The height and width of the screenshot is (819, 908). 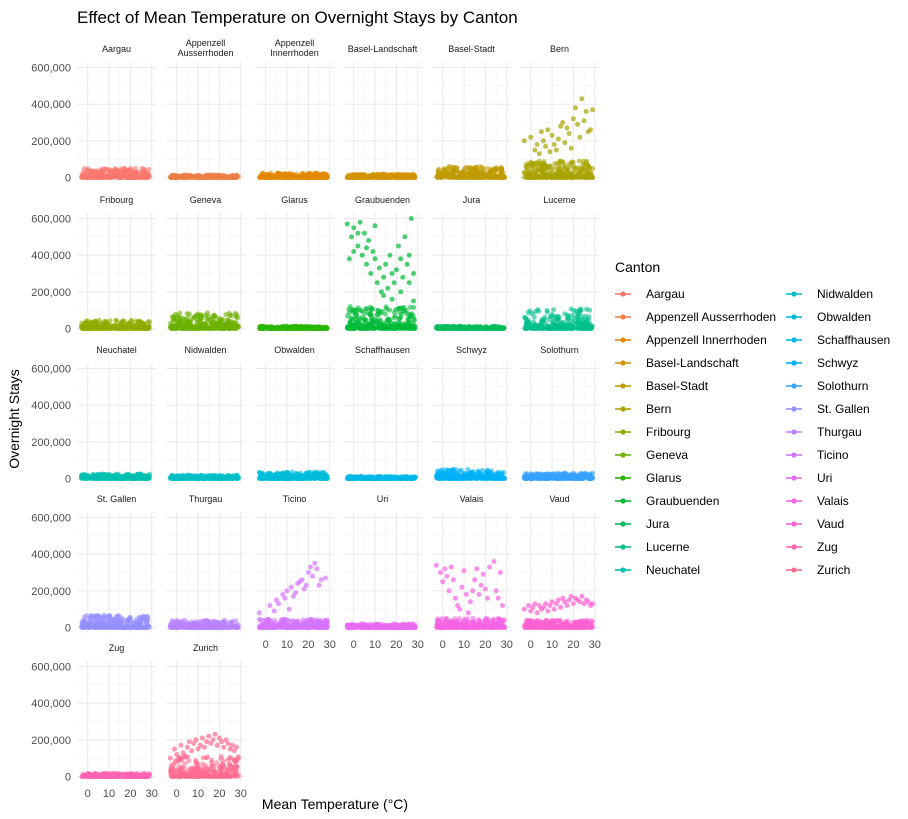 I want to click on facet-label: Obwalden, so click(x=294, y=350).